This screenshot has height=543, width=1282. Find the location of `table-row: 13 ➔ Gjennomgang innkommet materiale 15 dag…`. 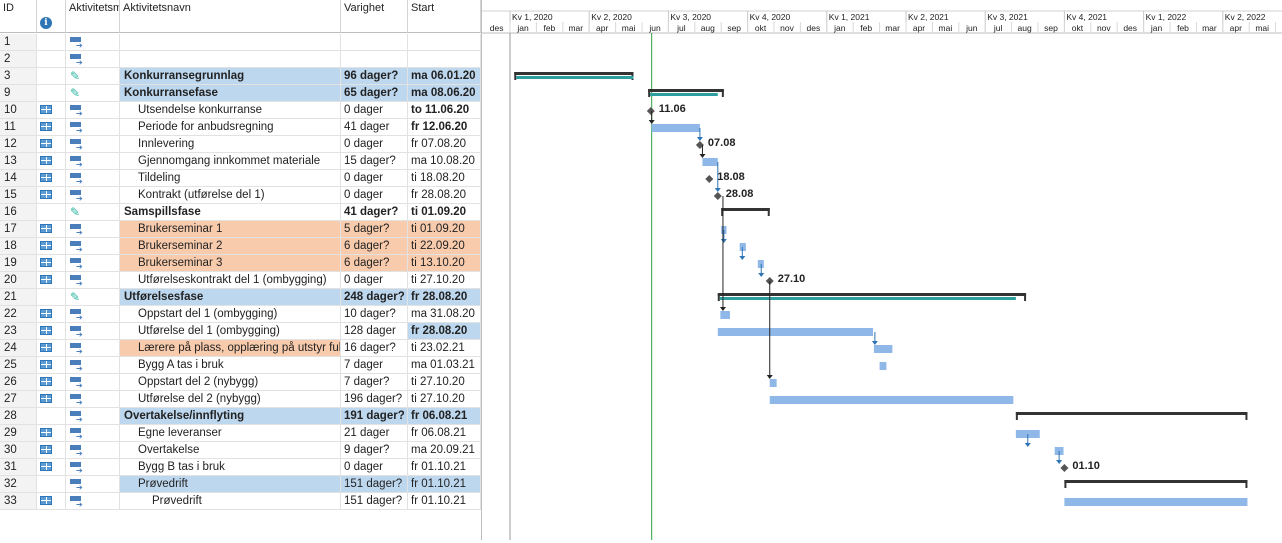

table-row: 13 ➔ Gjennomgang innkommet materiale 15 dag… is located at coordinates (240, 161).